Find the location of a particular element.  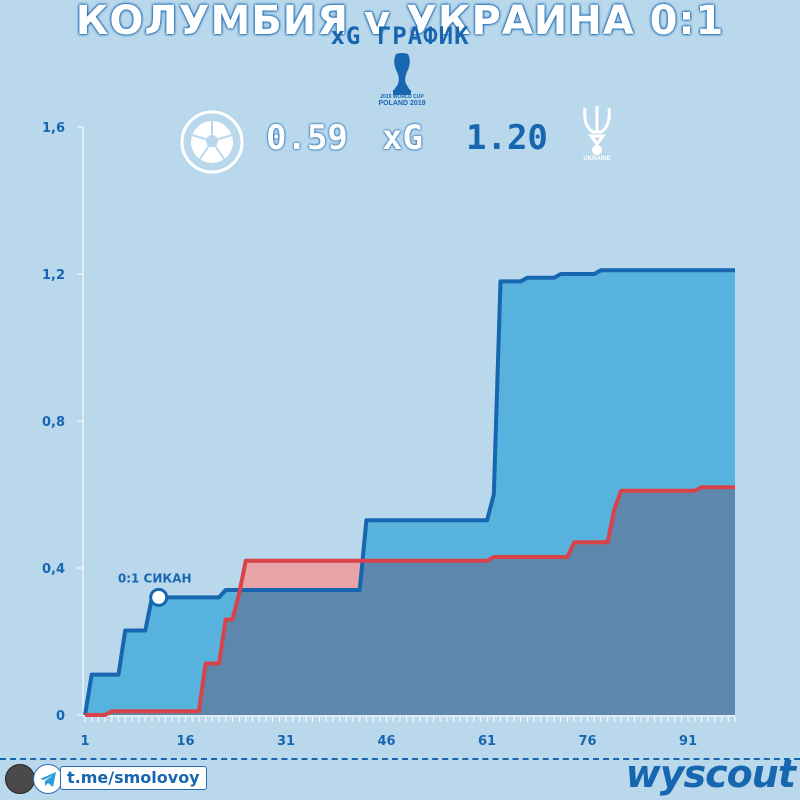

source-logo: wyscout is located at coordinates (710, 774).